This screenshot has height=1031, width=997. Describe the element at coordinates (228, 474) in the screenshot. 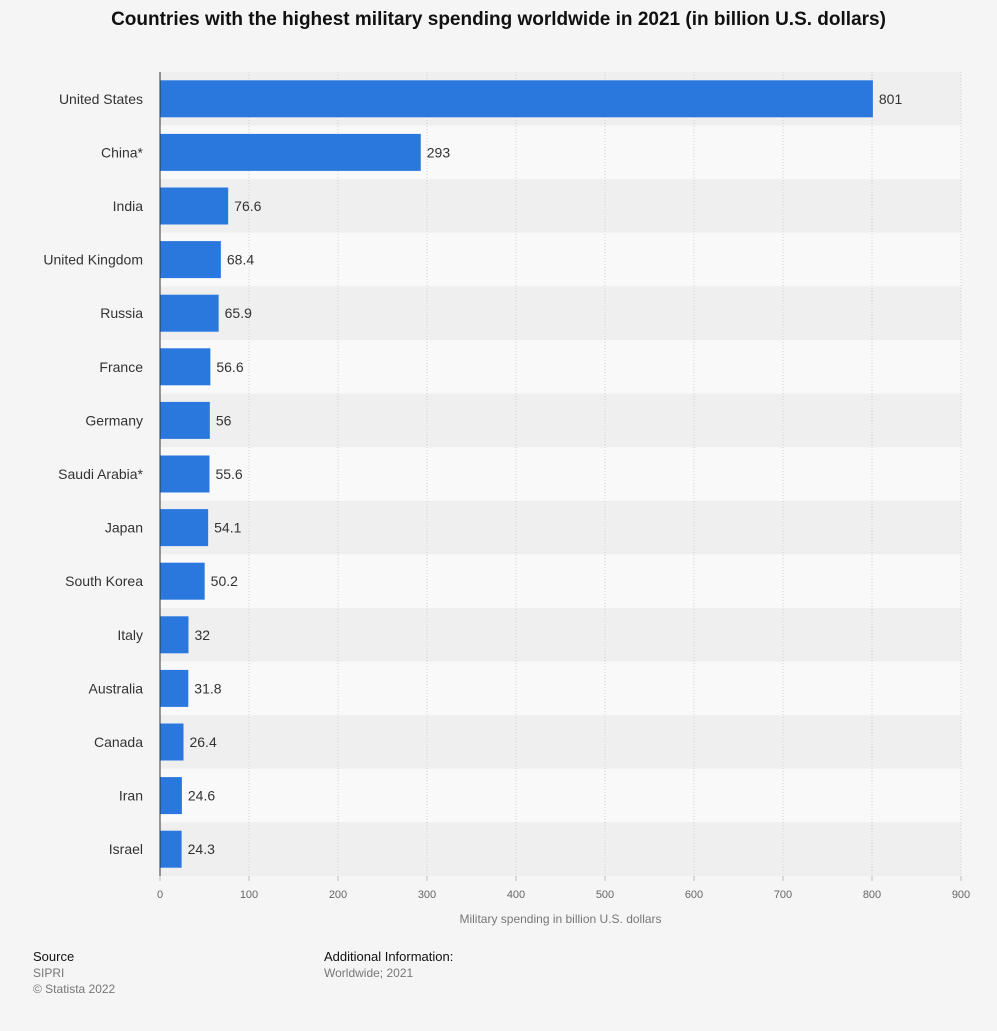

I see `data-label: 55.6` at that location.